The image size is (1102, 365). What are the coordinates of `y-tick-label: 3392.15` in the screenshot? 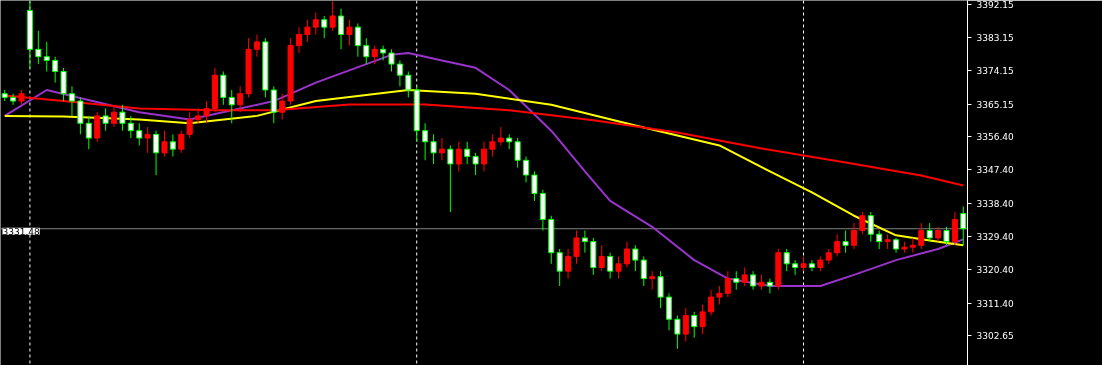 It's located at (995, 5).